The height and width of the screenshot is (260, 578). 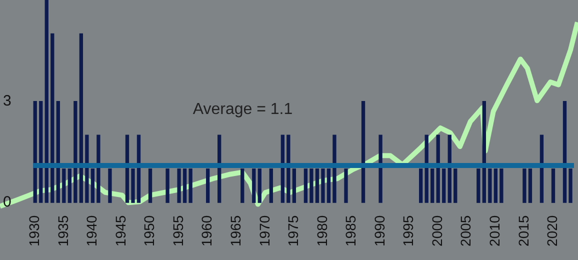 What do you see at coordinates (7, 202) in the screenshot?
I see `y-tick-label: 0` at bounding box center [7, 202].